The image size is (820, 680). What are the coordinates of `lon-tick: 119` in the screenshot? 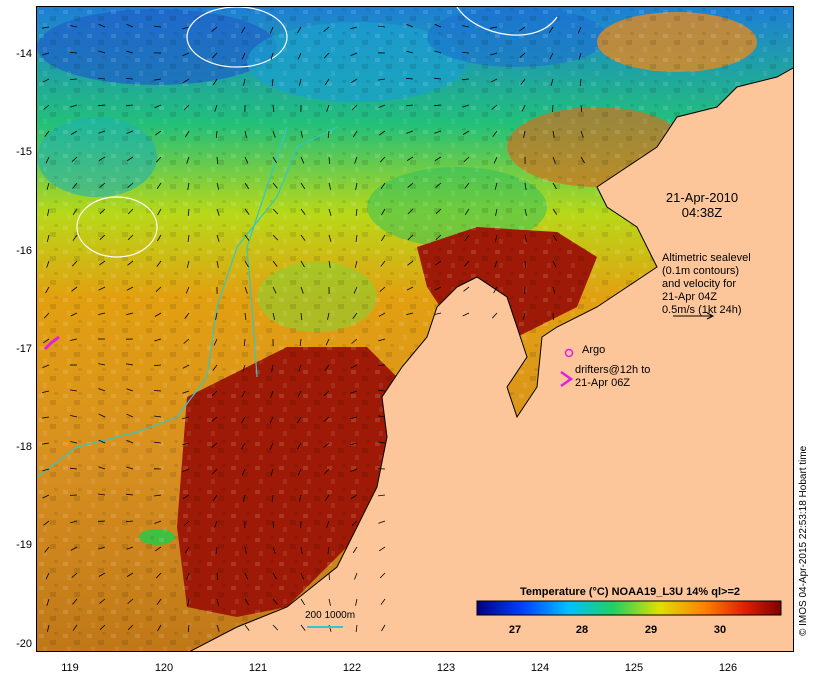 It's located at (70, 668).